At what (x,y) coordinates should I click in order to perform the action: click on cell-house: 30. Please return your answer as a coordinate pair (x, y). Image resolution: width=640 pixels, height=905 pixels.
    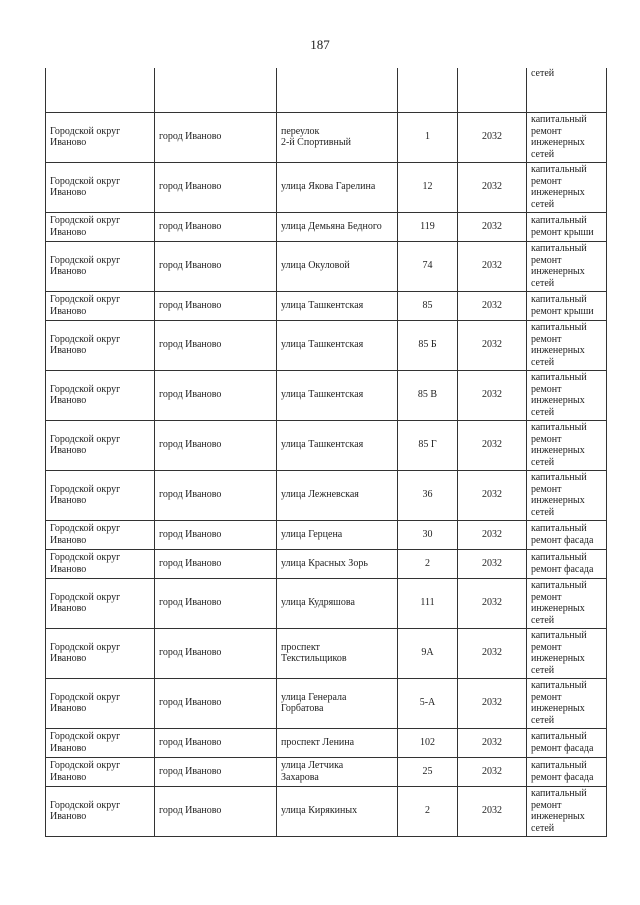
    Looking at the image, I should click on (427, 534).